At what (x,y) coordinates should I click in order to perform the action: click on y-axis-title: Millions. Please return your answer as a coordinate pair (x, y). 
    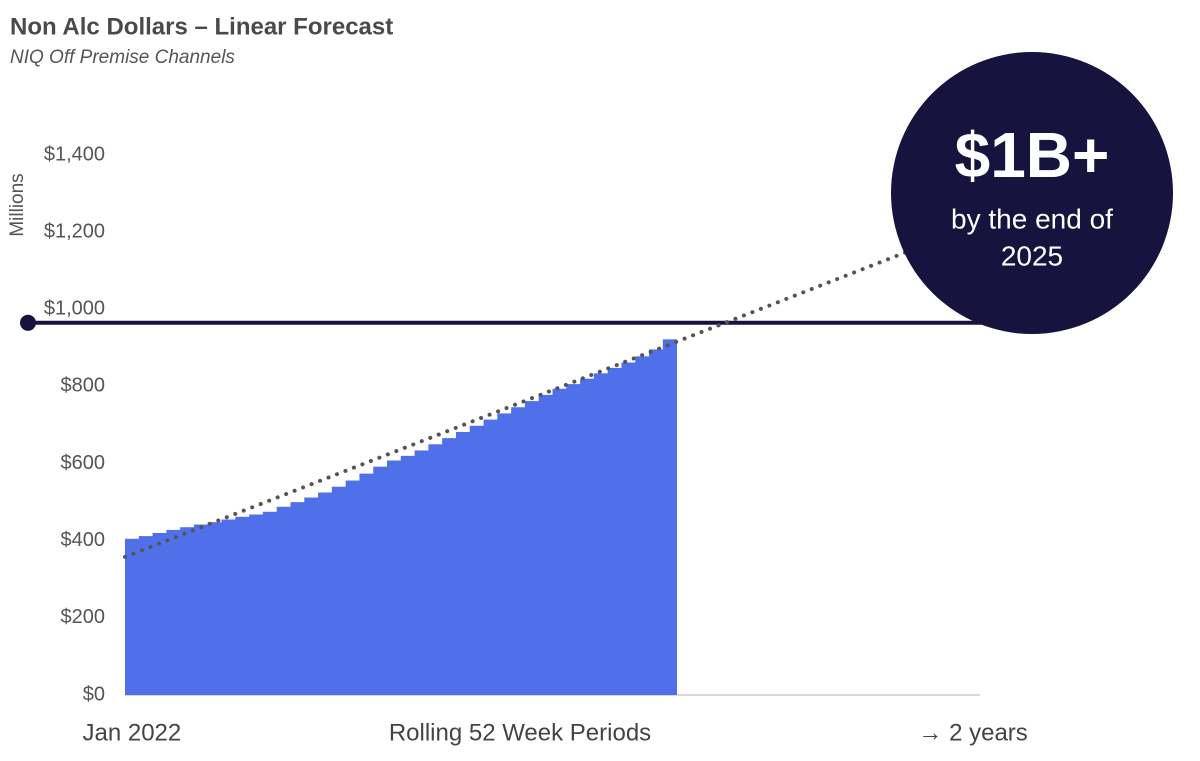
    Looking at the image, I should click on (17, 204).